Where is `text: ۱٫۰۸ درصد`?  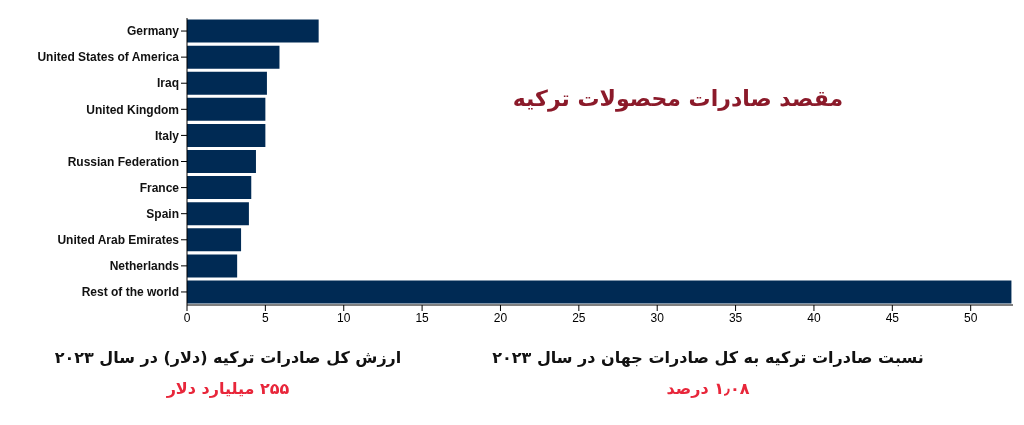 text: ۱٫۰۸ درصد is located at coordinates (708, 388).